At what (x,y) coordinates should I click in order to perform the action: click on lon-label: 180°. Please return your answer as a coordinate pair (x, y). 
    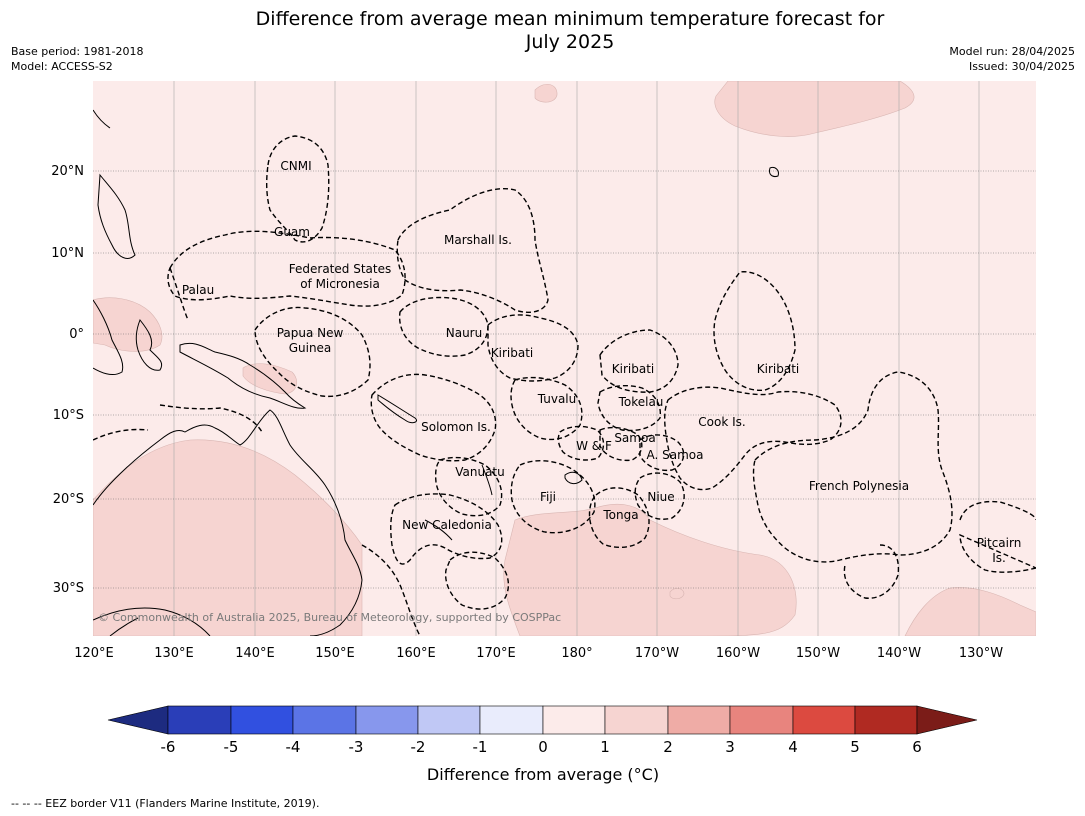
    Looking at the image, I should click on (576, 653).